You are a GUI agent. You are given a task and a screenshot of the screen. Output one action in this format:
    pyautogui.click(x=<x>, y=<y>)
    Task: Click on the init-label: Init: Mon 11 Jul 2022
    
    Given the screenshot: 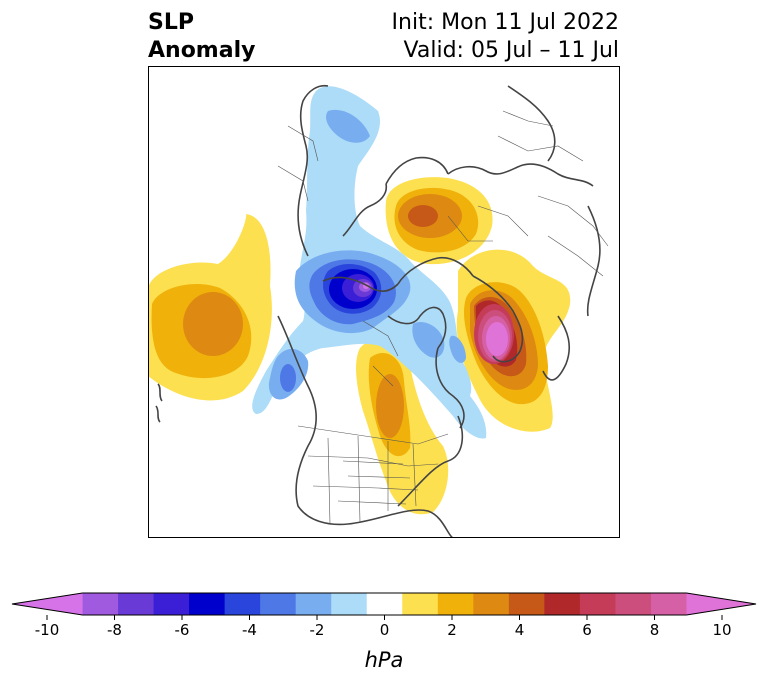 What is the action you would take?
    pyautogui.click(x=505, y=22)
    